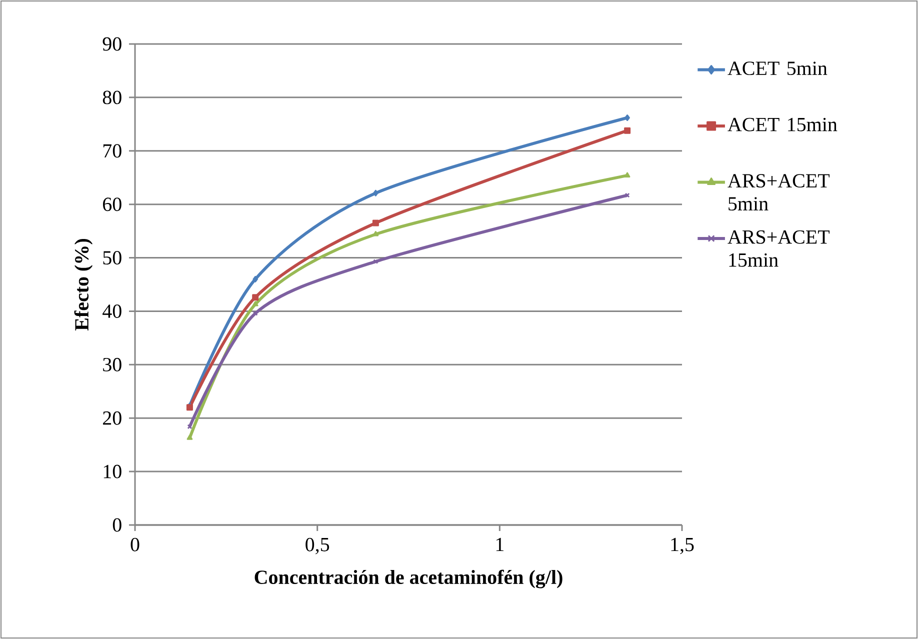 The width and height of the screenshot is (918, 639). Describe the element at coordinates (112, 205) in the screenshot. I see `y-tick-label: 60` at that location.